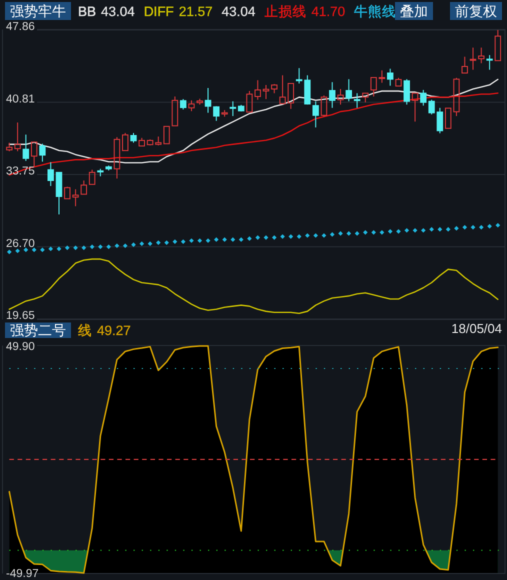 This screenshot has width=507, height=580. I want to click on title: 强势二号, so click(38, 330).